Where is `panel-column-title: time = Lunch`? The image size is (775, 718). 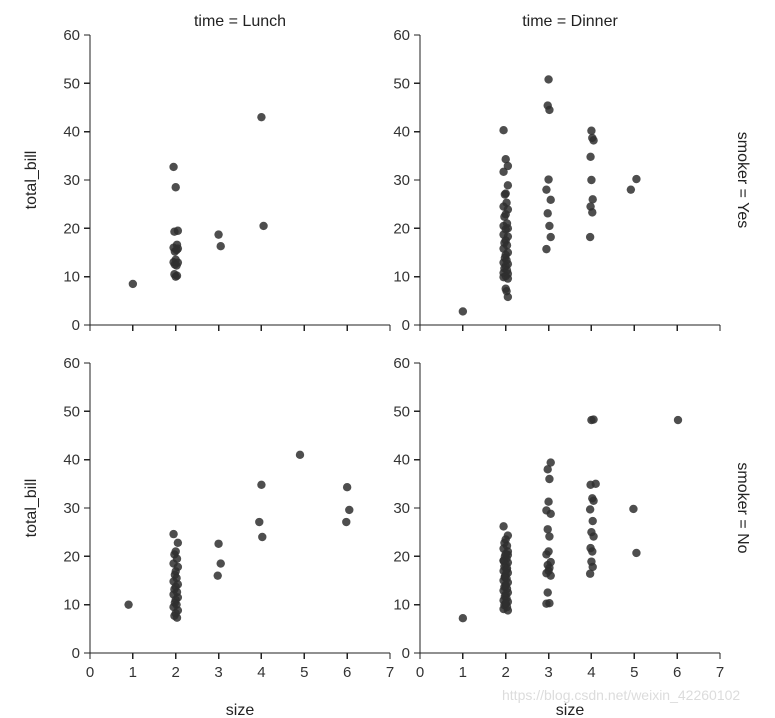
panel-column-title: time = Lunch is located at coordinates (240, 21).